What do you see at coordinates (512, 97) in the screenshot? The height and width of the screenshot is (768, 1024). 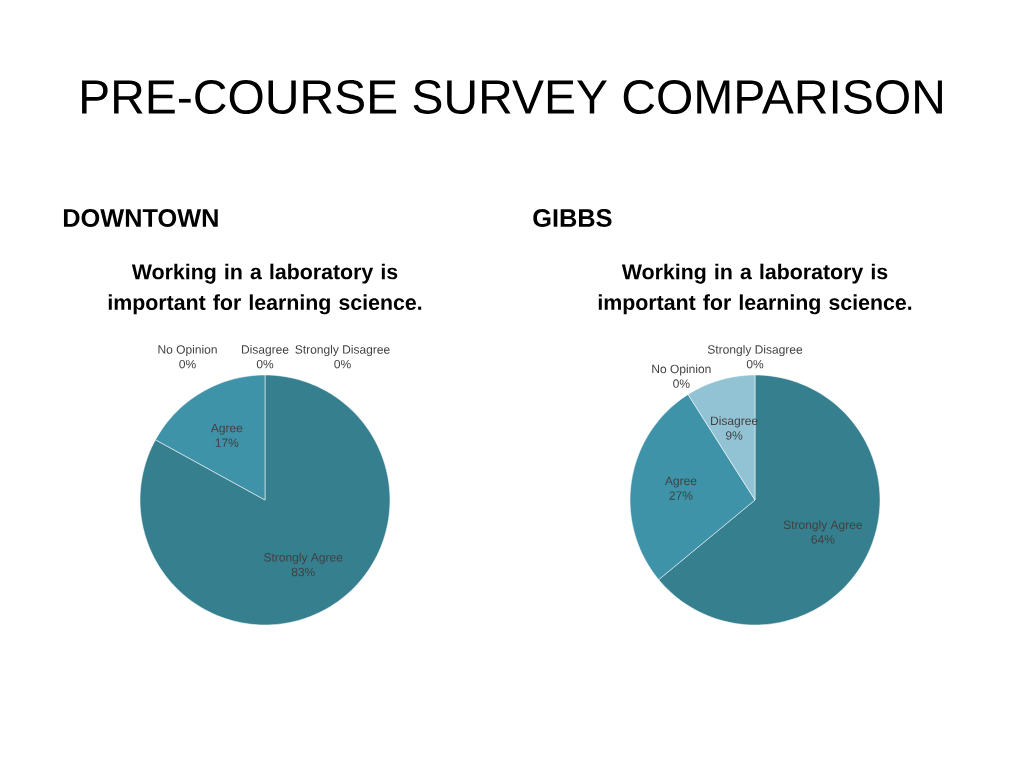 I see `text: PRE-COURSE SURVEY COMPARISON` at bounding box center [512, 97].